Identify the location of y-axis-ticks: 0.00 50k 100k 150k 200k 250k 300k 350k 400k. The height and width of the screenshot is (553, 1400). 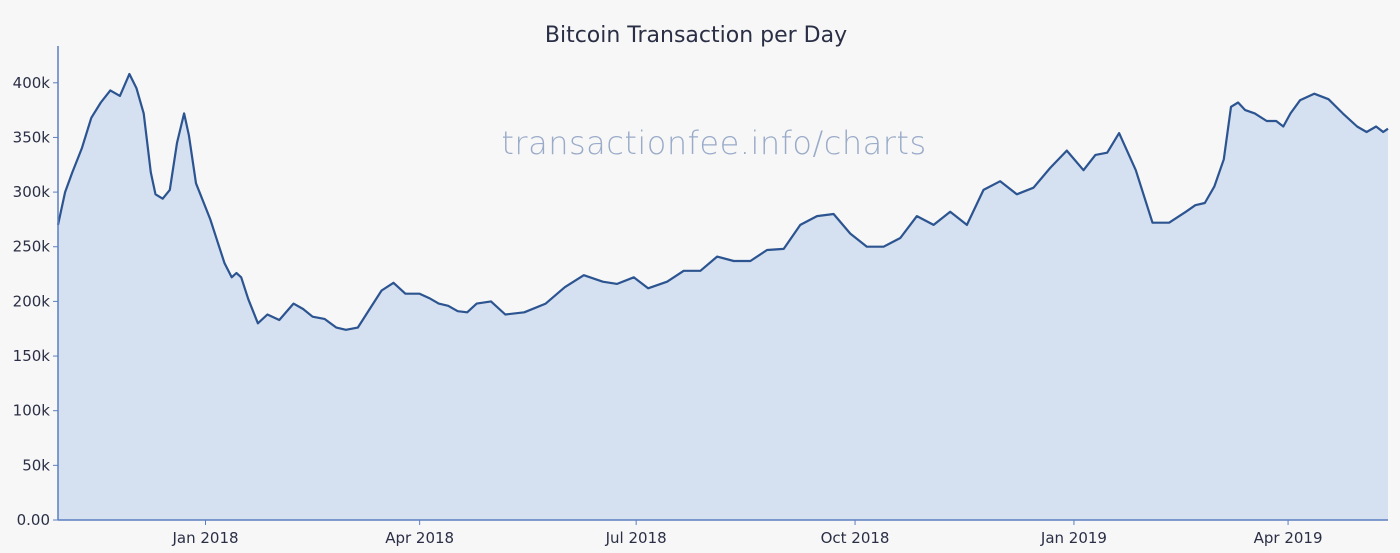
(35, 301).